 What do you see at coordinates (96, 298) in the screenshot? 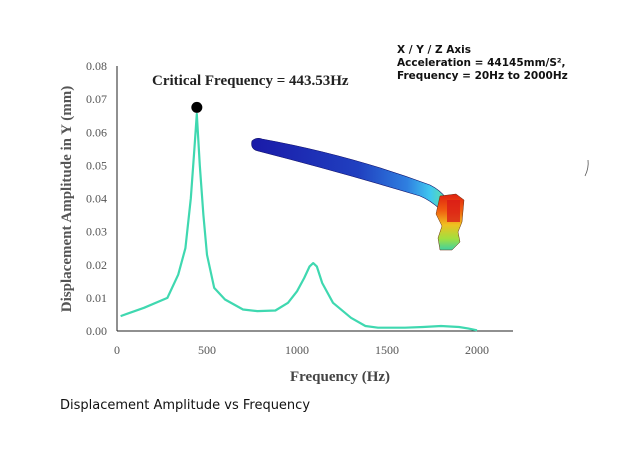
I see `y-tick-label: 0.01` at bounding box center [96, 298].